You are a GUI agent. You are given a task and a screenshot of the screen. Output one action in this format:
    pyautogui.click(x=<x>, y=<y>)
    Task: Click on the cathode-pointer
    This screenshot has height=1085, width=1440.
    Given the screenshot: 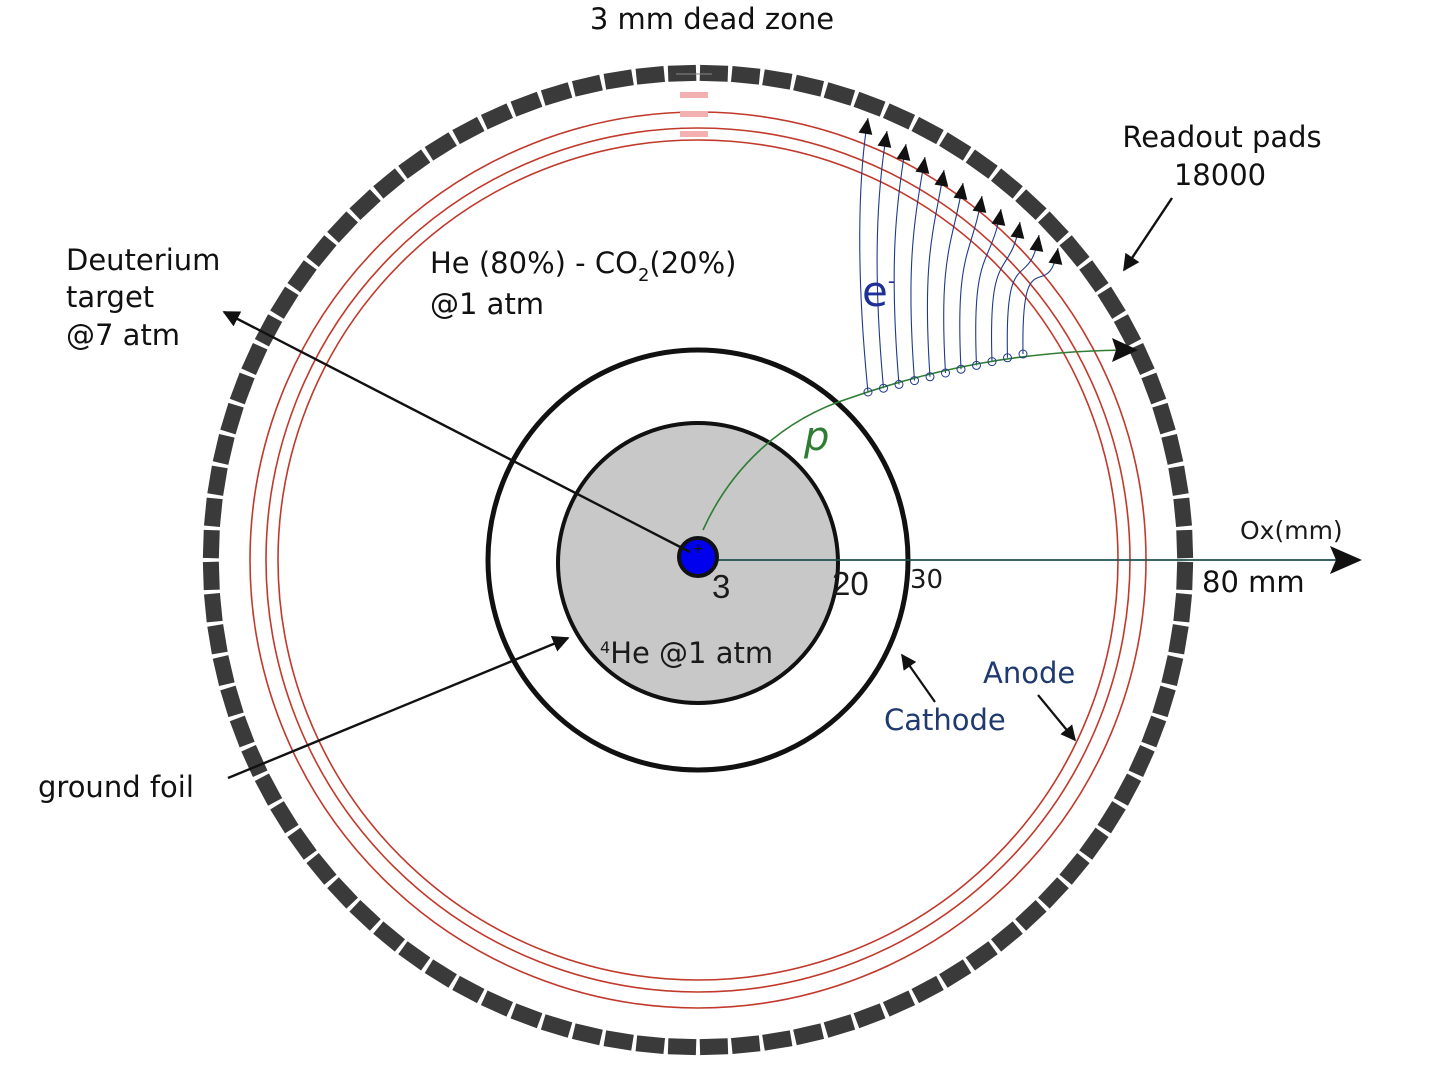 What is the action you would take?
    pyautogui.click(x=918, y=678)
    